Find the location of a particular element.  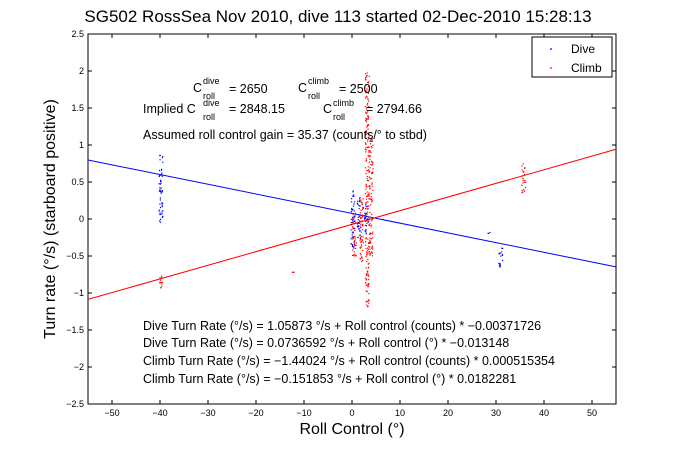

legend-label-climb: Climb is located at coordinates (586, 68).